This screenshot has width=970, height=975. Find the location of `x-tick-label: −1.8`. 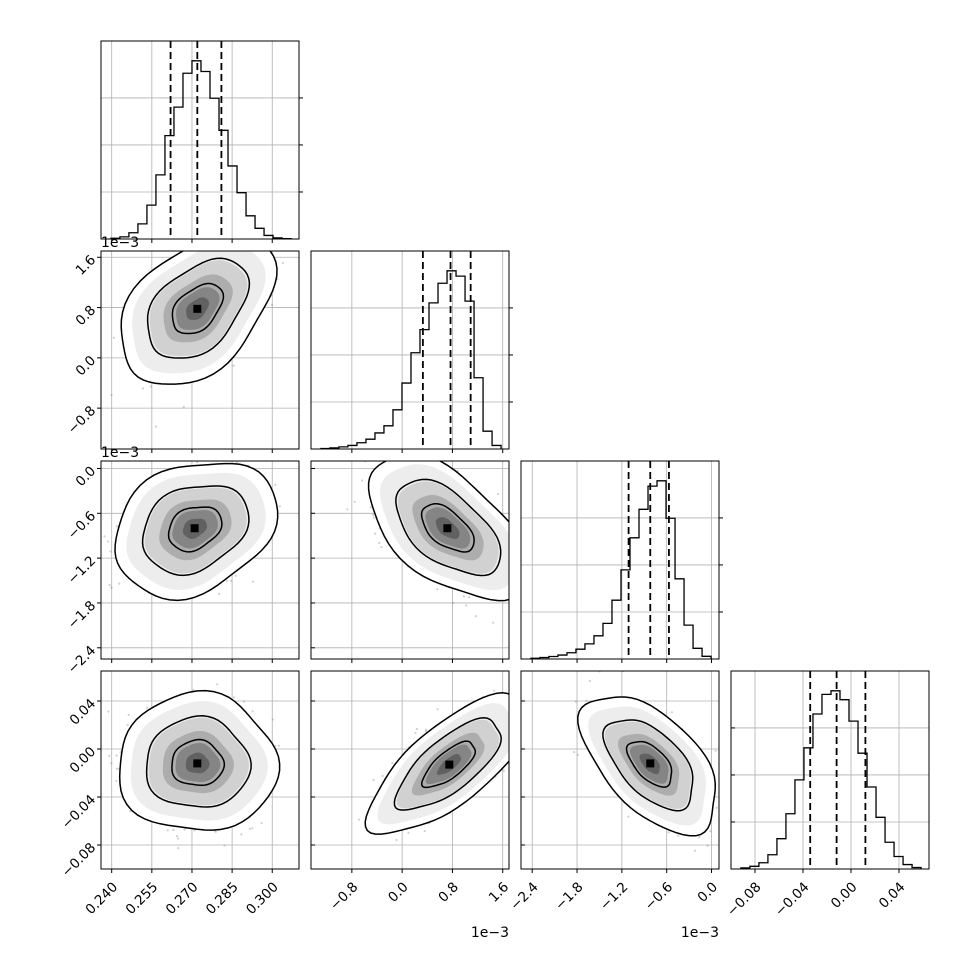

x-tick-label: −1.8 is located at coordinates (569, 896).